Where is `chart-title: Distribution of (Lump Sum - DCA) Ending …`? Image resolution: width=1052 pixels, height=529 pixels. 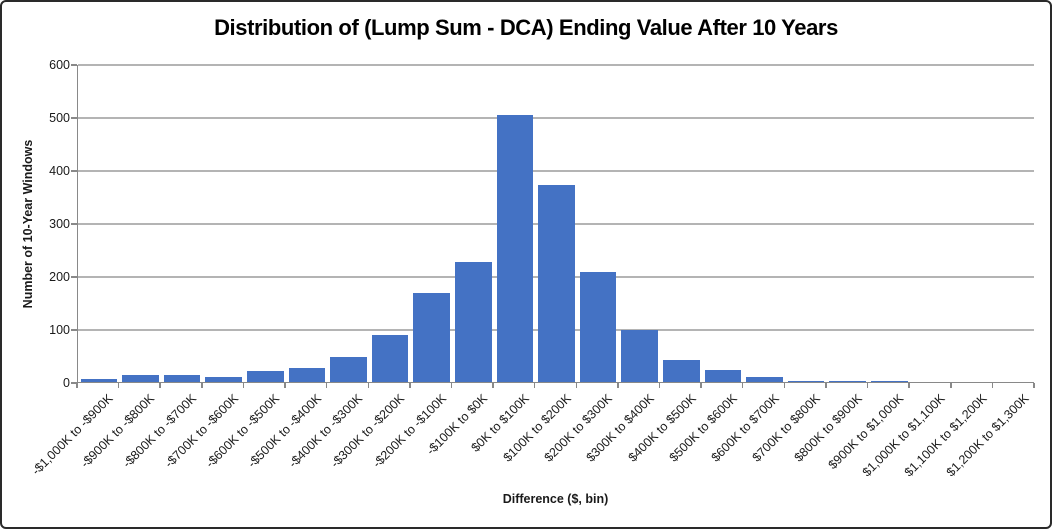
chart-title: Distribution of (Lump Sum - DCA) Ending … is located at coordinates (526, 27).